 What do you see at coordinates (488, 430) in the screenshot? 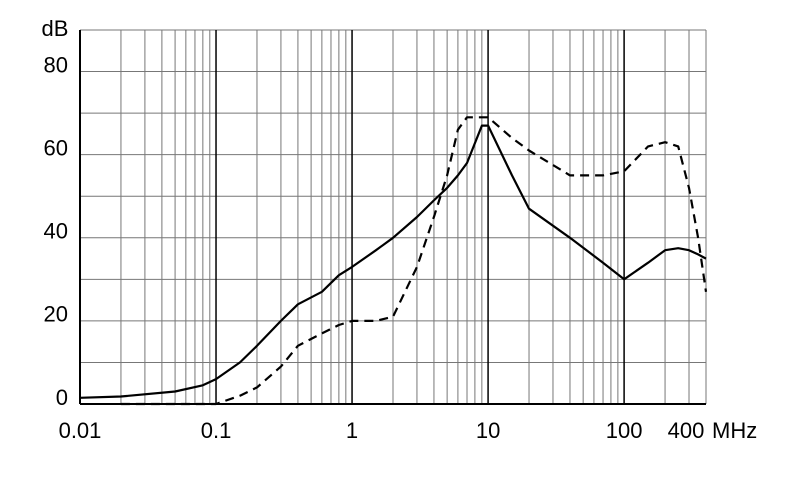
I see `x-tick-label: 10` at bounding box center [488, 430].